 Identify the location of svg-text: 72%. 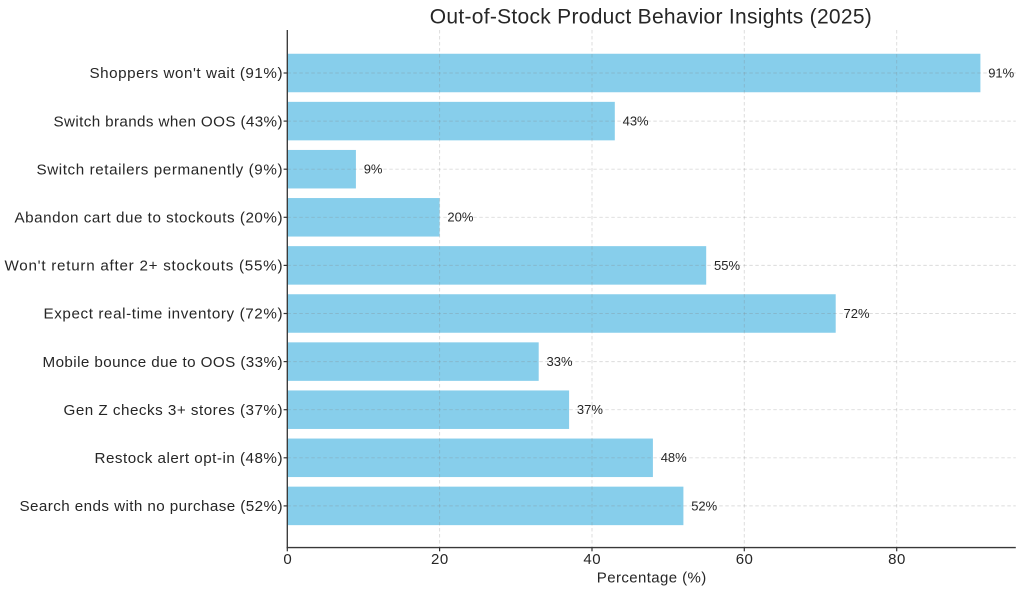
(857, 313).